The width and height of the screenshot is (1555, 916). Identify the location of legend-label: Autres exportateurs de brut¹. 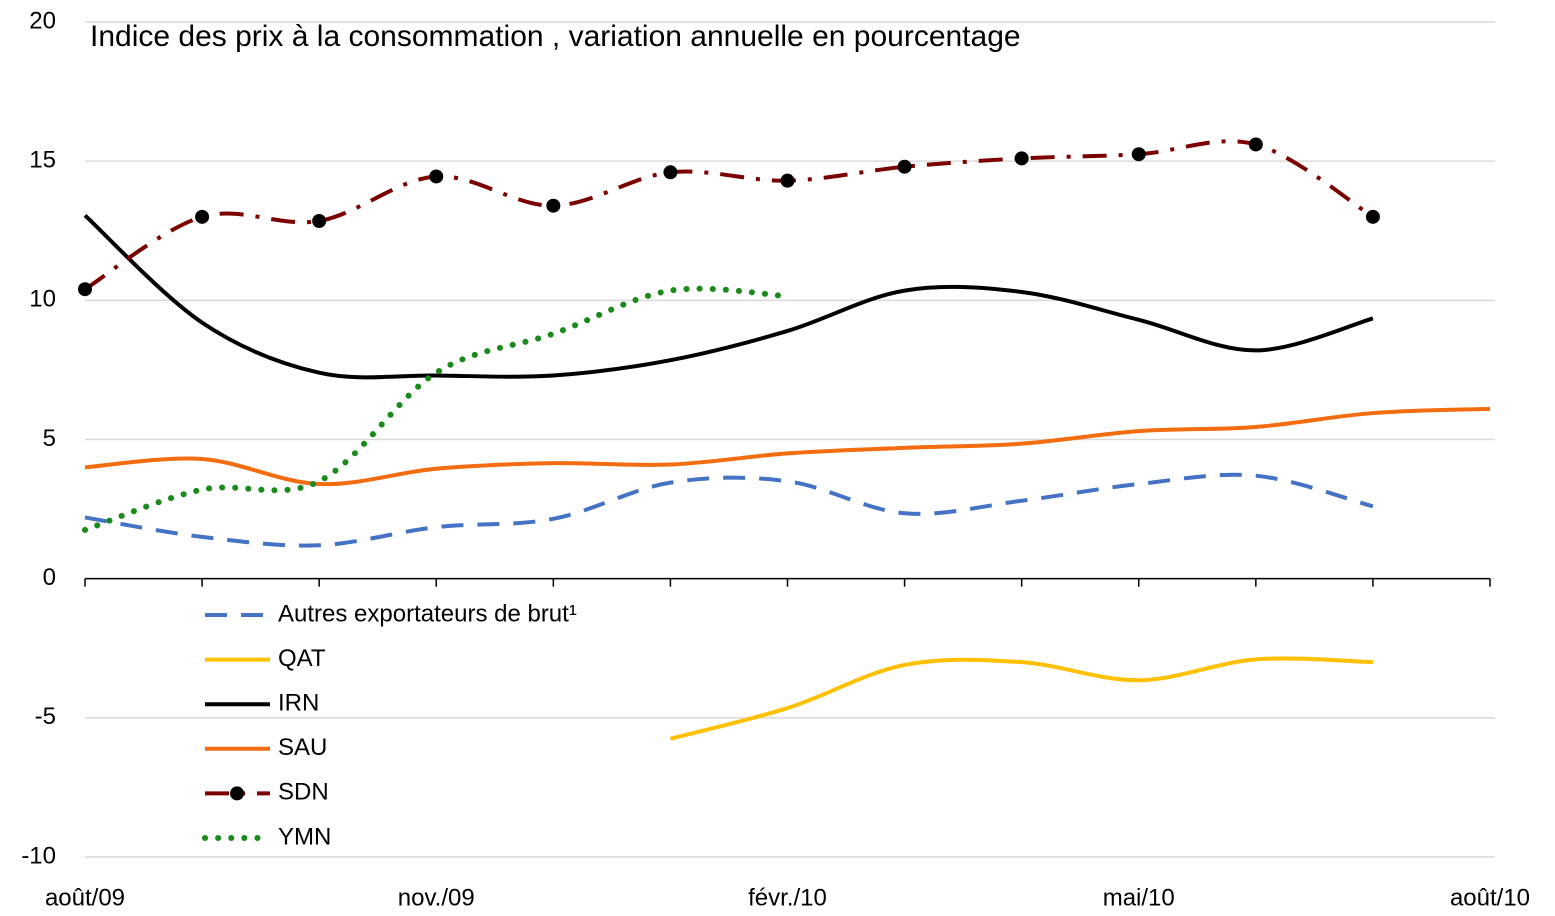
(427, 613).